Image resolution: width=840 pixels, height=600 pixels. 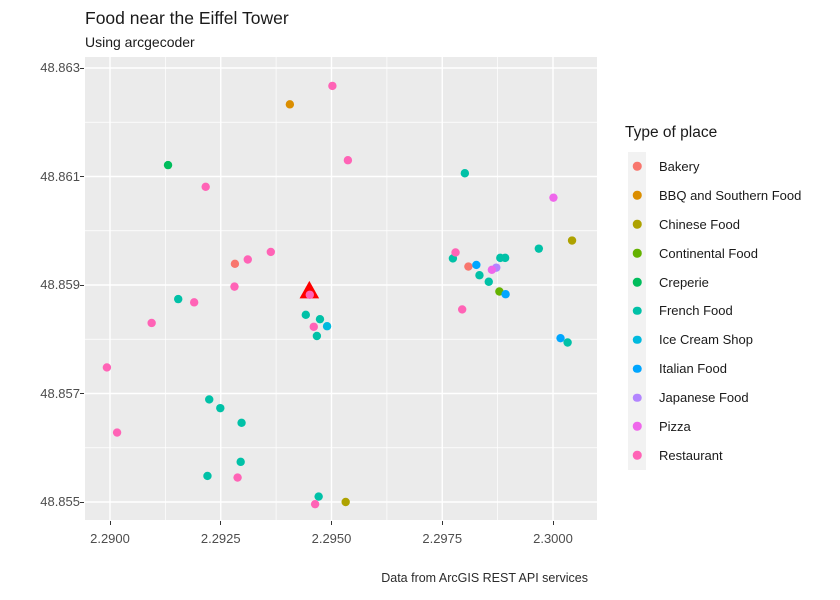 What do you see at coordinates (168, 165) in the screenshot?
I see `data-point-creperie` at bounding box center [168, 165].